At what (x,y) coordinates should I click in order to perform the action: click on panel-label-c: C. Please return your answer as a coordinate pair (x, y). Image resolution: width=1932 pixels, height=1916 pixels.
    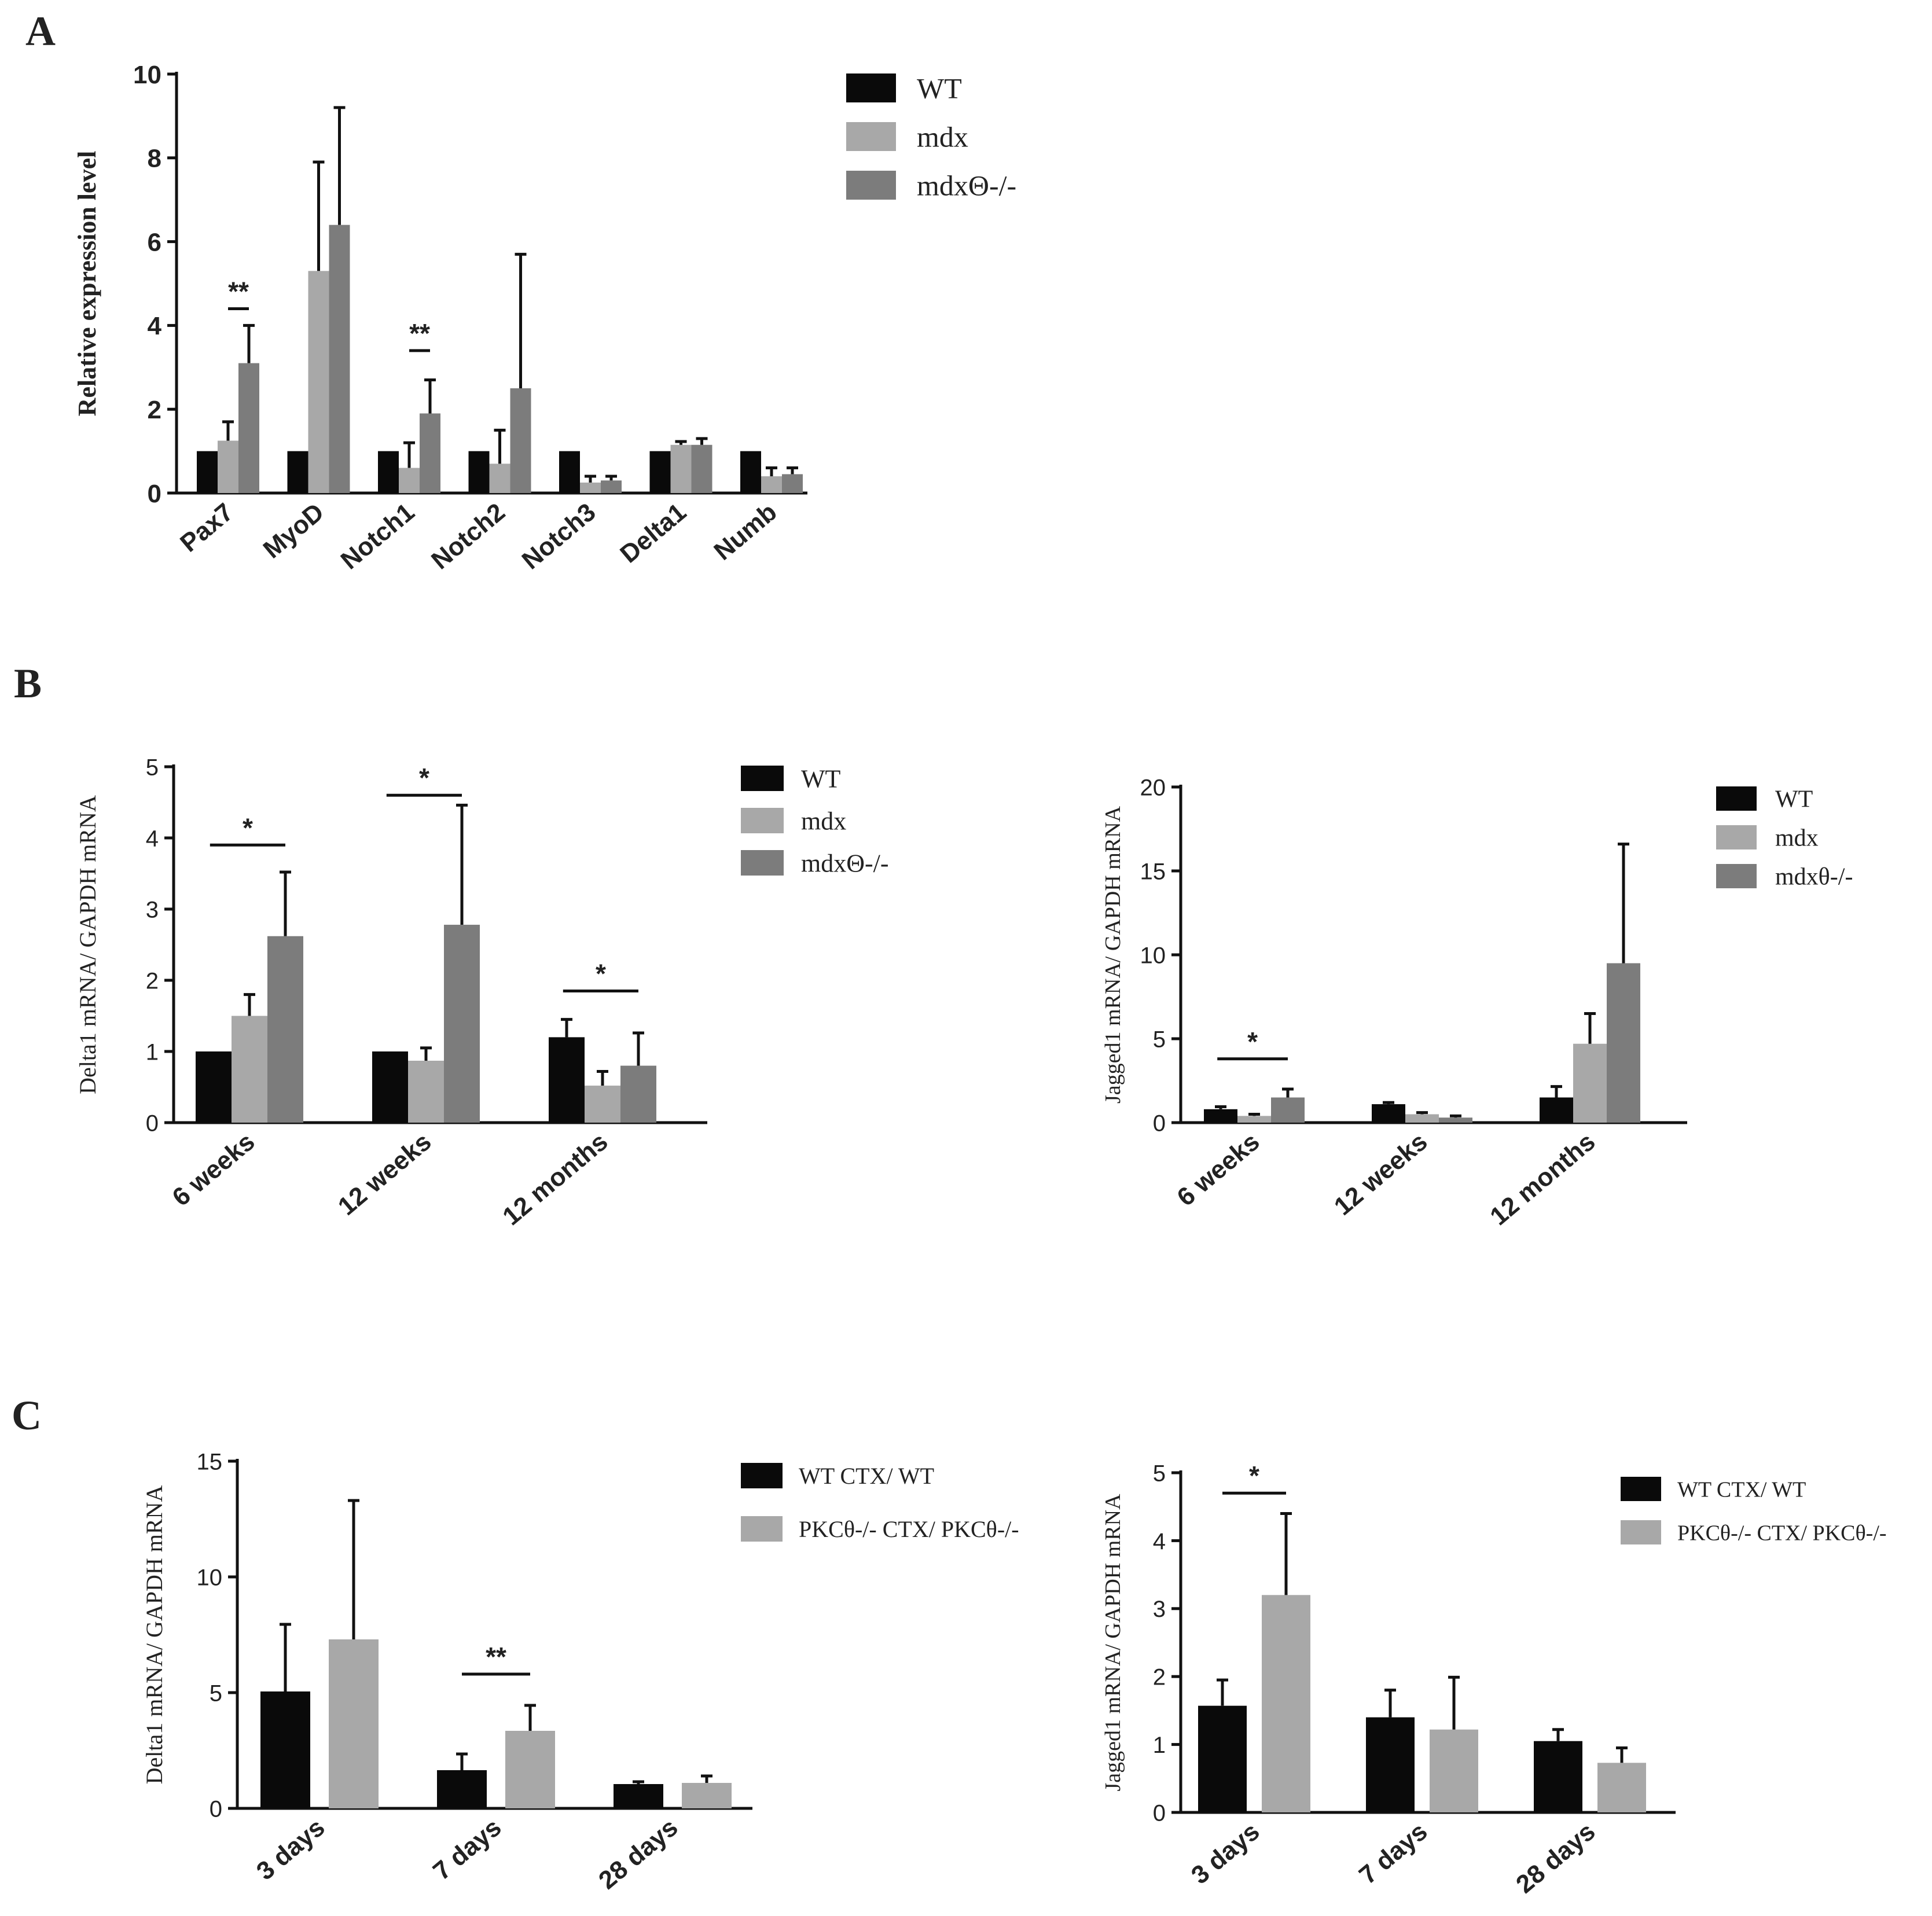
    Looking at the image, I should click on (27, 1415).